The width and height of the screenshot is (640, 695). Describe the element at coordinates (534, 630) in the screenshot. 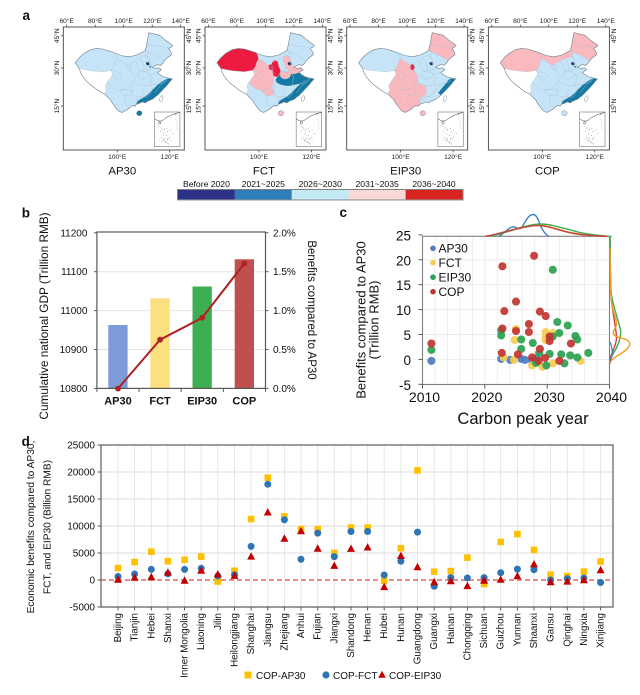

I see `svg-text: Shaanxi` at that location.